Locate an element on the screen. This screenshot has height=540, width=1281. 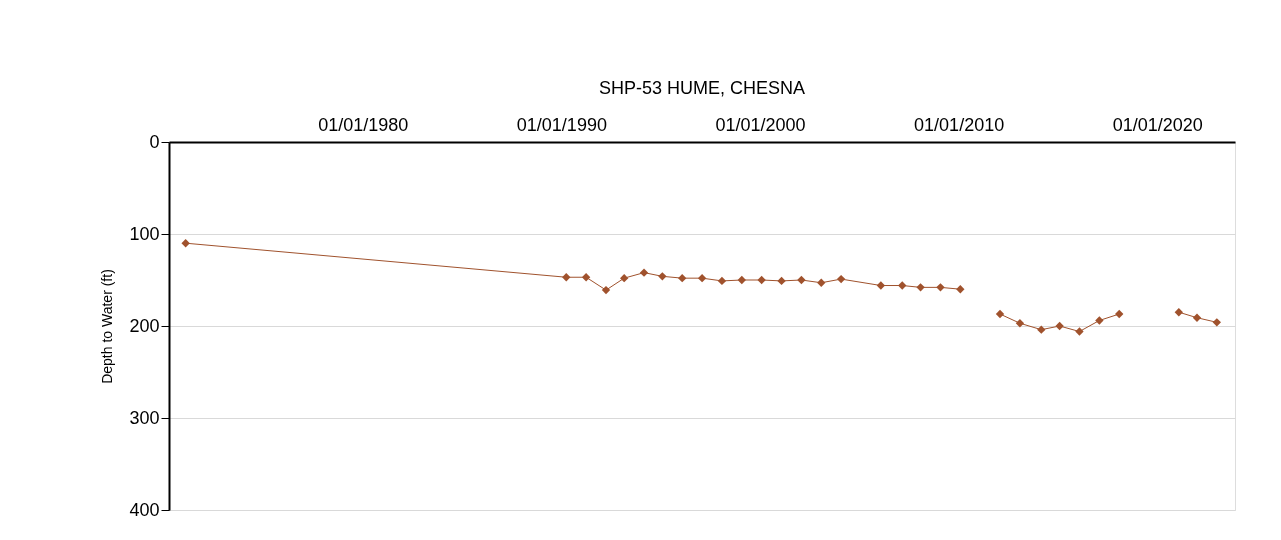
x-tick-label: 01/01/2000 is located at coordinates (760, 124).